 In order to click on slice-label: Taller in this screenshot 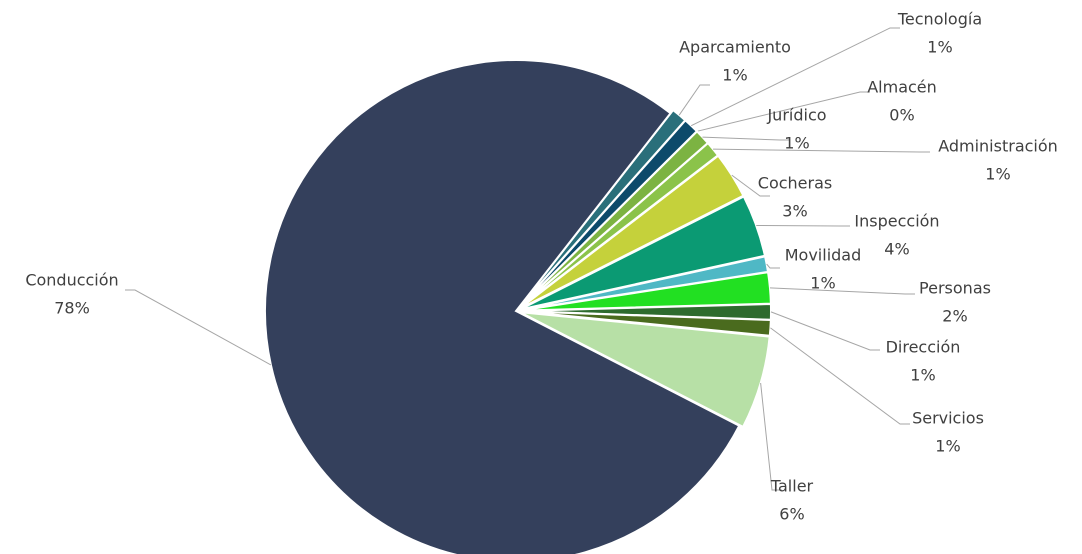, I will do `click(792, 486)`.